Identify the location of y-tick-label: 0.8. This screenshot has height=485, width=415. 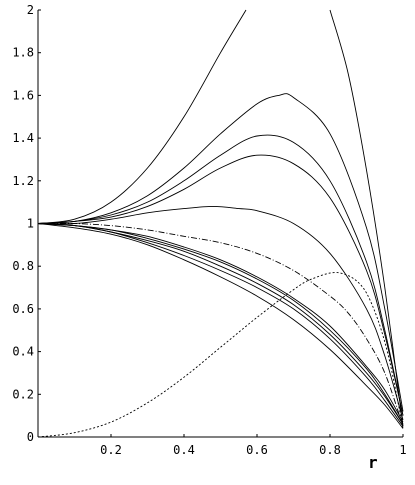
(23, 266).